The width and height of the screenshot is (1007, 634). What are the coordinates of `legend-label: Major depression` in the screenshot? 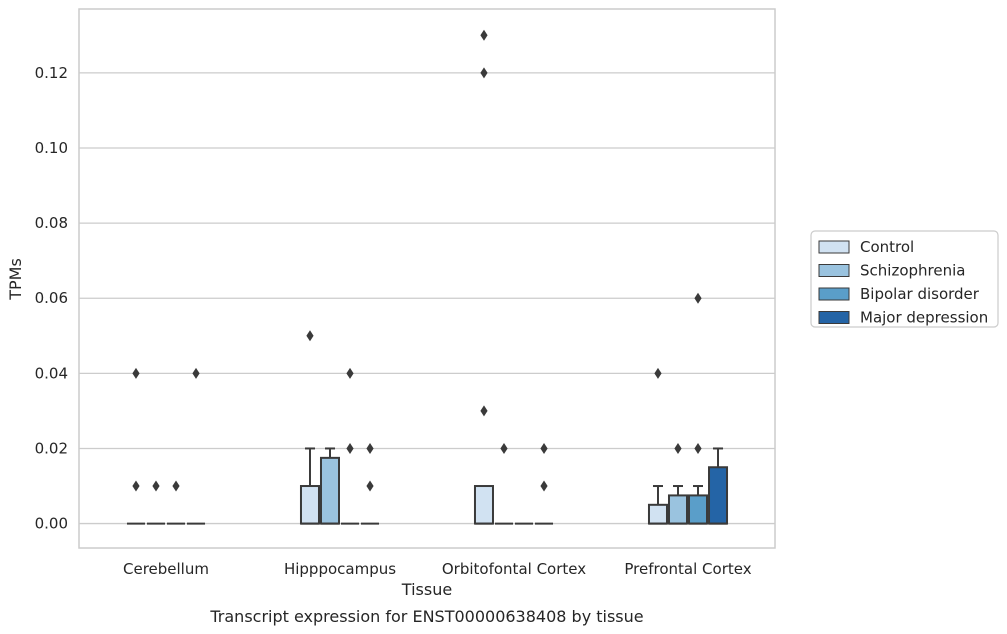 It's located at (924, 318).